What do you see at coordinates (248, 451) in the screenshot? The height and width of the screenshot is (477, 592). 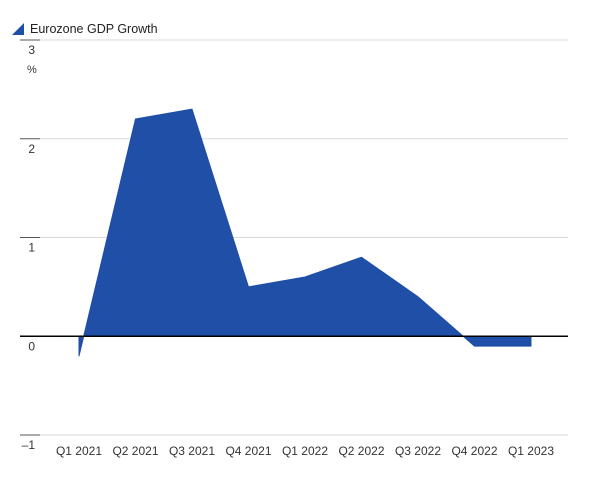 I see `x-tick-label: Q4 2021` at bounding box center [248, 451].